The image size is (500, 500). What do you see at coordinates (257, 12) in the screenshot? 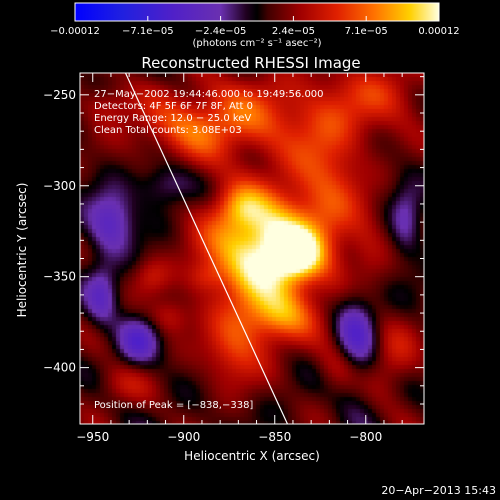
I see `colorbar` at bounding box center [257, 12].